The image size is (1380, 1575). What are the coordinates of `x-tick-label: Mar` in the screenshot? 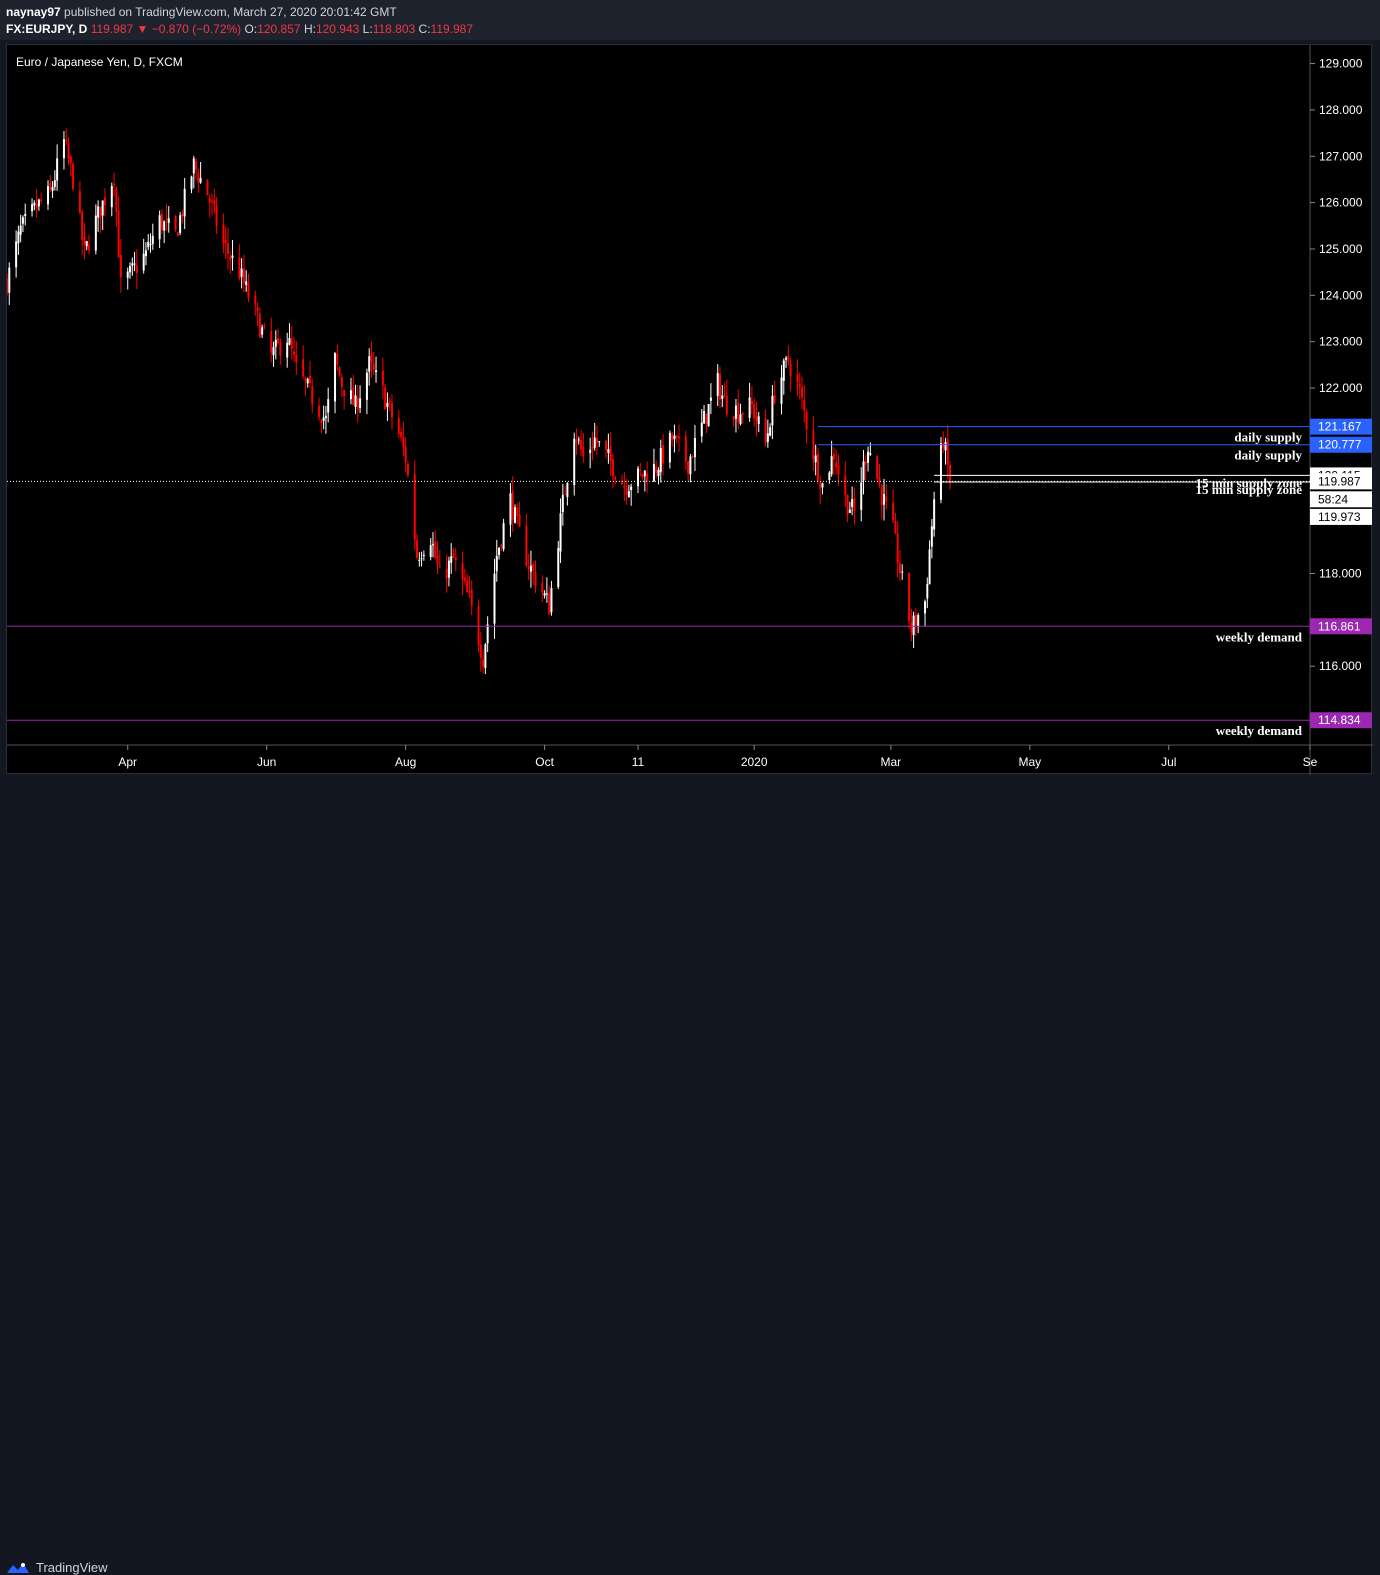 It's located at (891, 762).